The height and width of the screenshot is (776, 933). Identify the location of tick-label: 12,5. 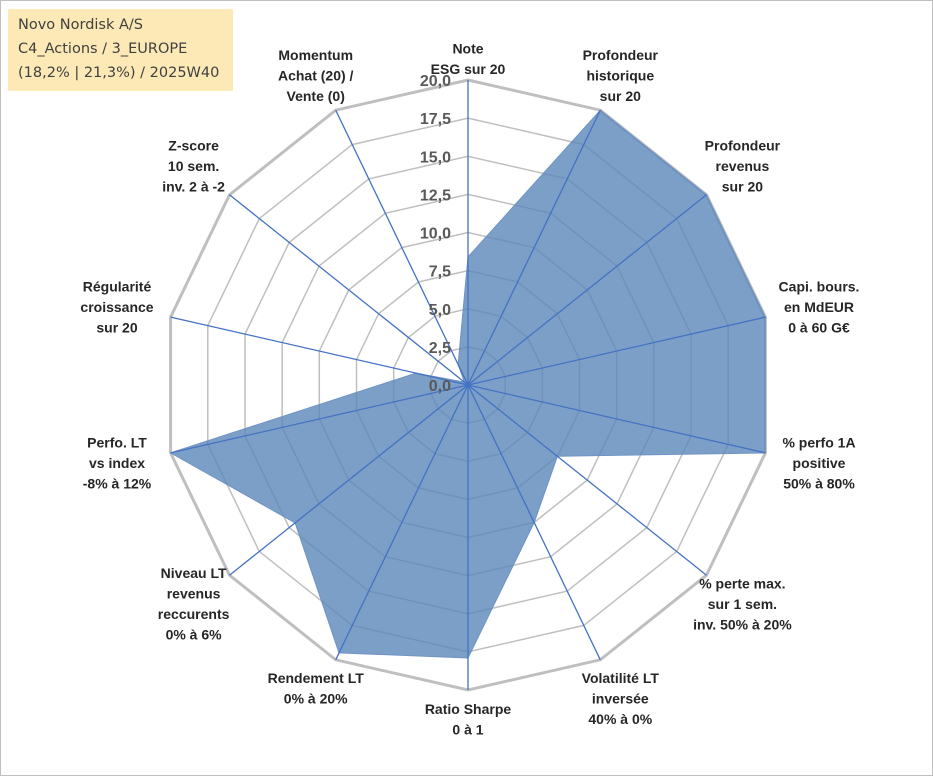
(435, 195).